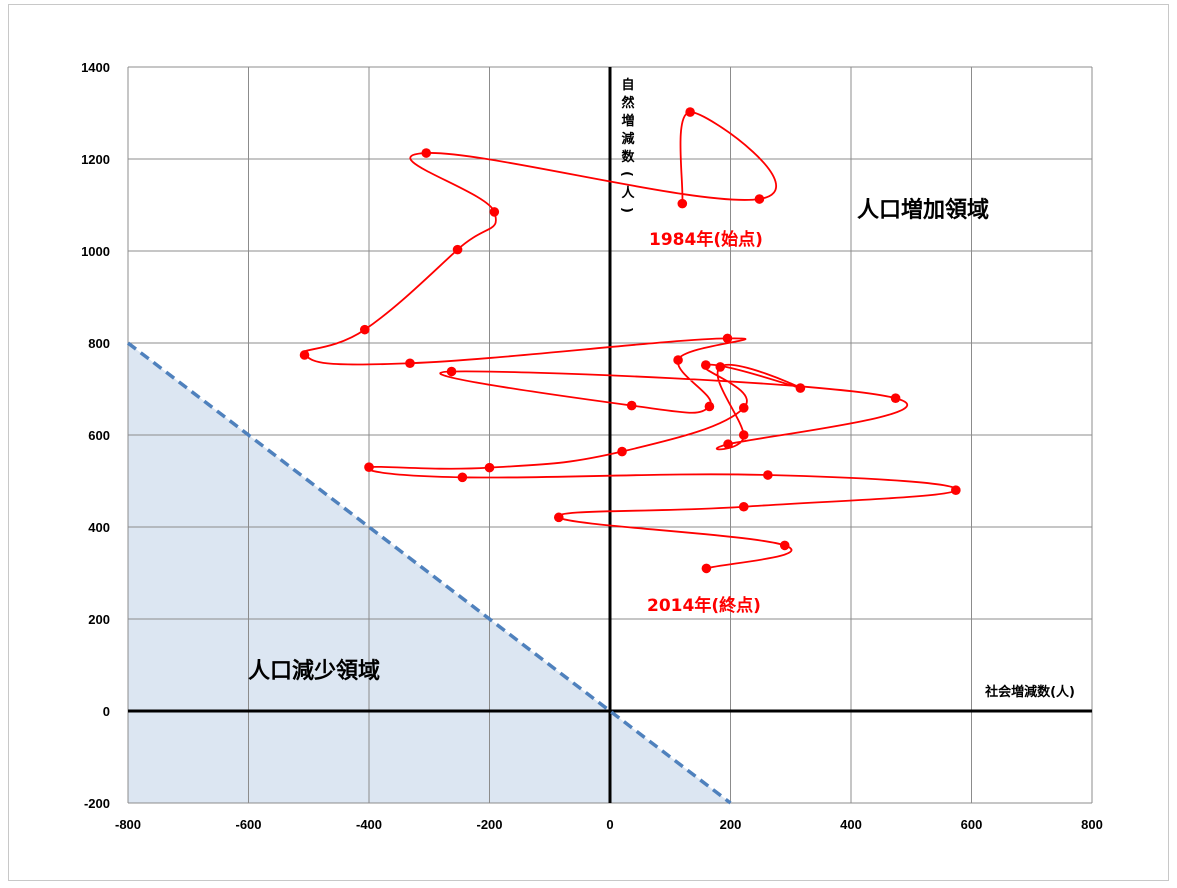  I want to click on x-tick-label: 0, so click(609, 824).